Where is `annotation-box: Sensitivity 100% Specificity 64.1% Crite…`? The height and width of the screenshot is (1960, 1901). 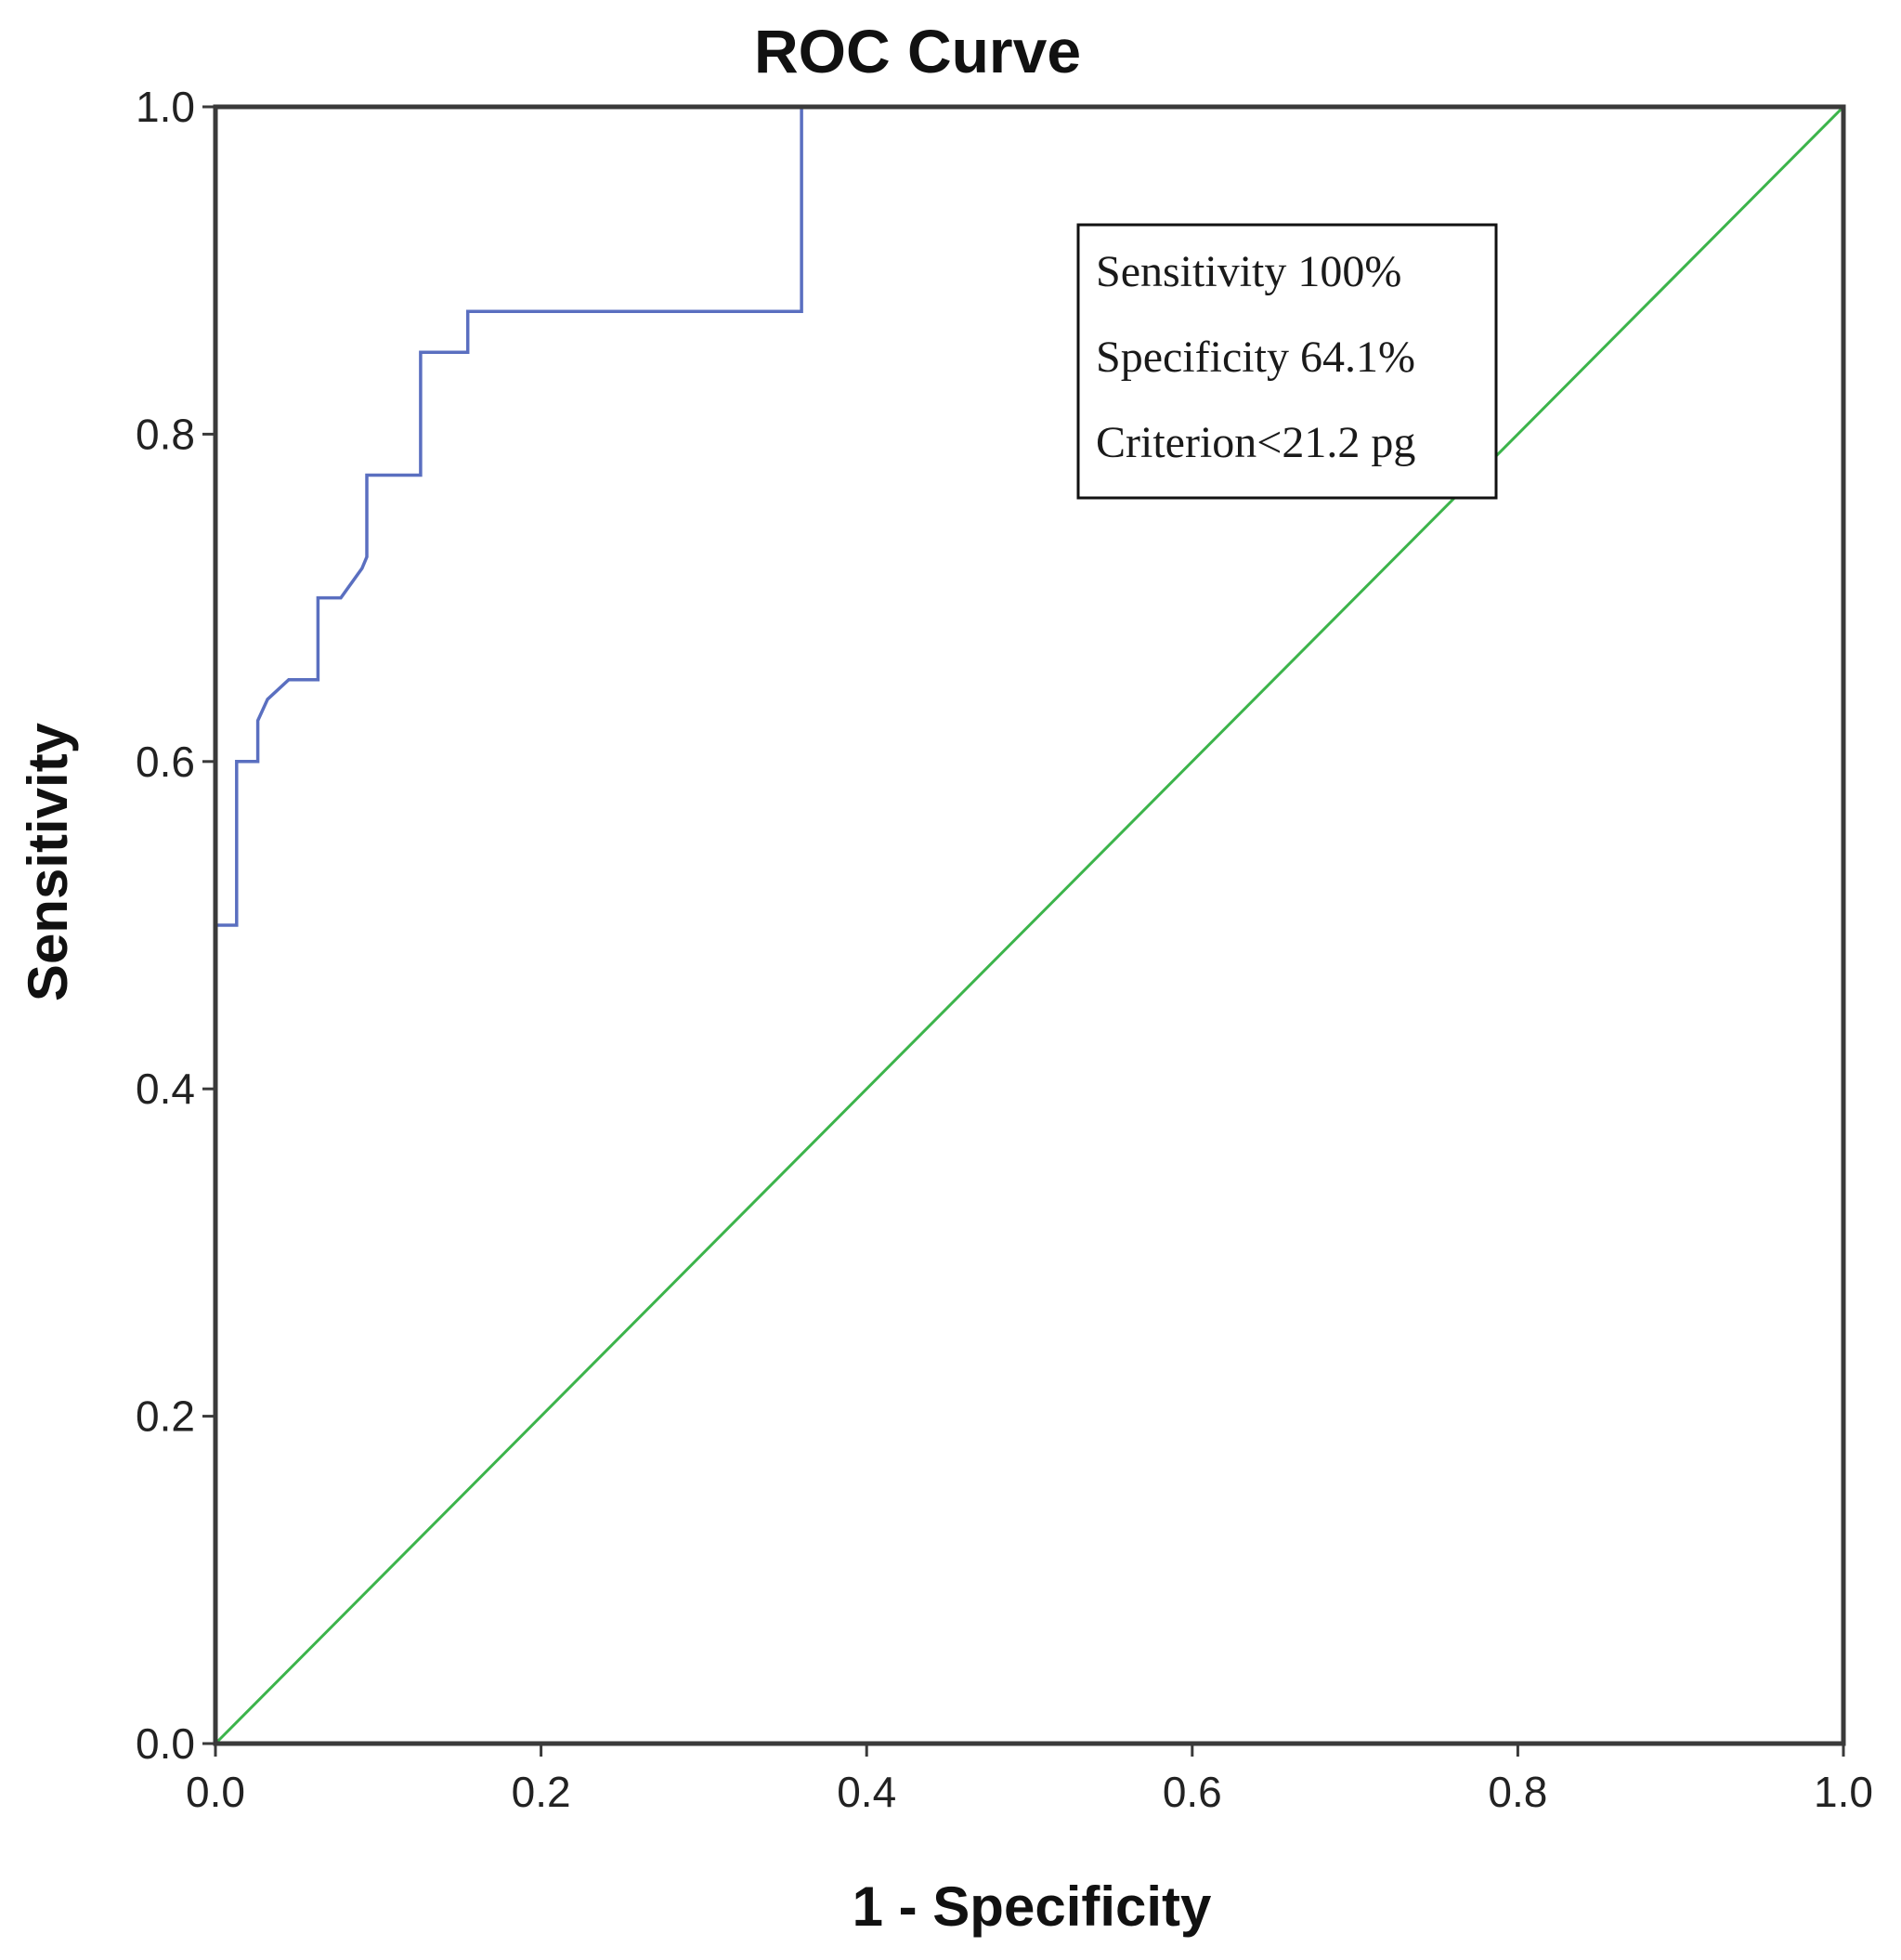 annotation-box: Sensitivity 100% Specificity 64.1% Crite… is located at coordinates (1287, 361).